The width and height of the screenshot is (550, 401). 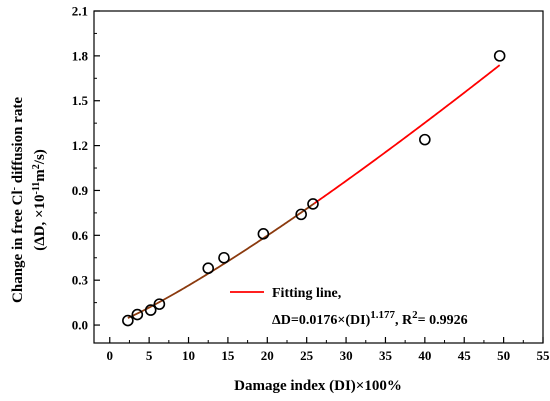 I want to click on x-tick-label: 50, so click(x=503, y=355).